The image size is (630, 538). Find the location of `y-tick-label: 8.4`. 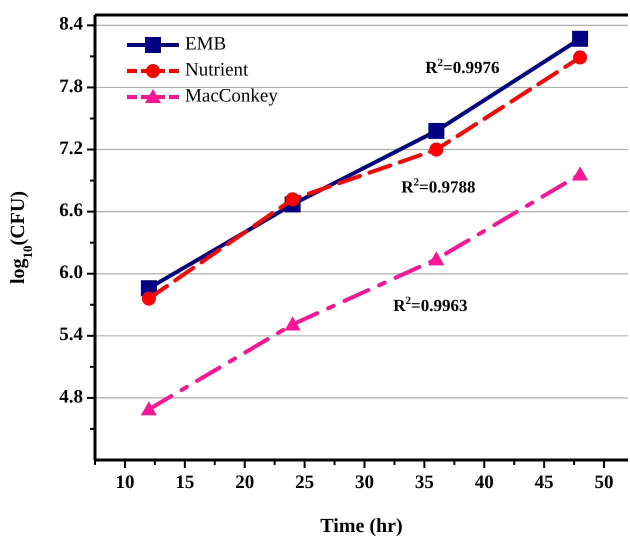

y-tick-label: 8.4 is located at coordinates (71, 24).